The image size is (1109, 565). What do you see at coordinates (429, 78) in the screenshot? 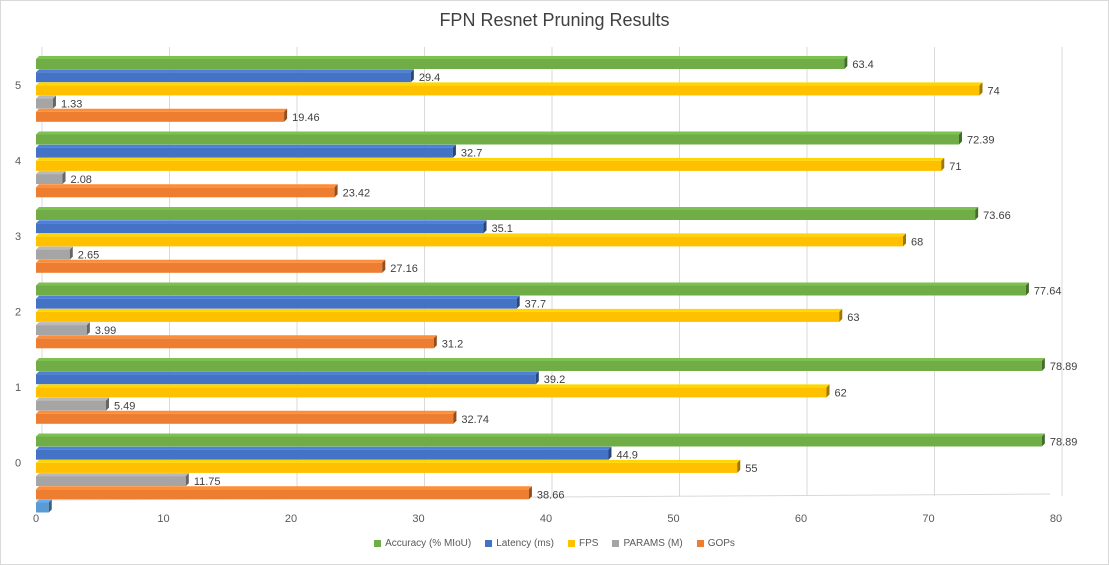
I see `data-label: 29.4` at bounding box center [429, 78].